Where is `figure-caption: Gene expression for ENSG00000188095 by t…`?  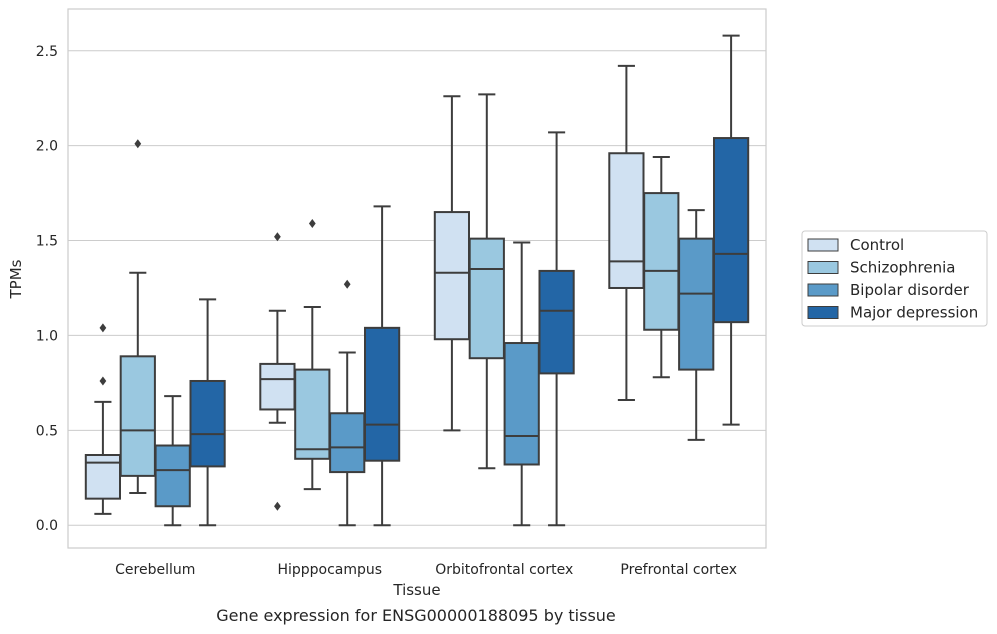 figure-caption: Gene expression for ENSG00000188095 by t… is located at coordinates (416, 615).